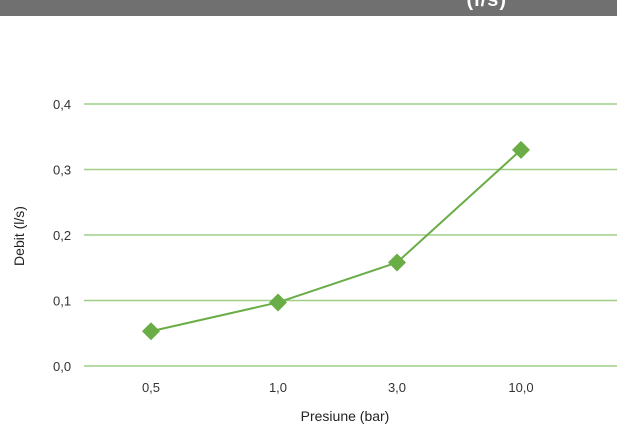  I want to click on x-tick-labels: 0,5 1,0 3,0 10,0, so click(338, 387).